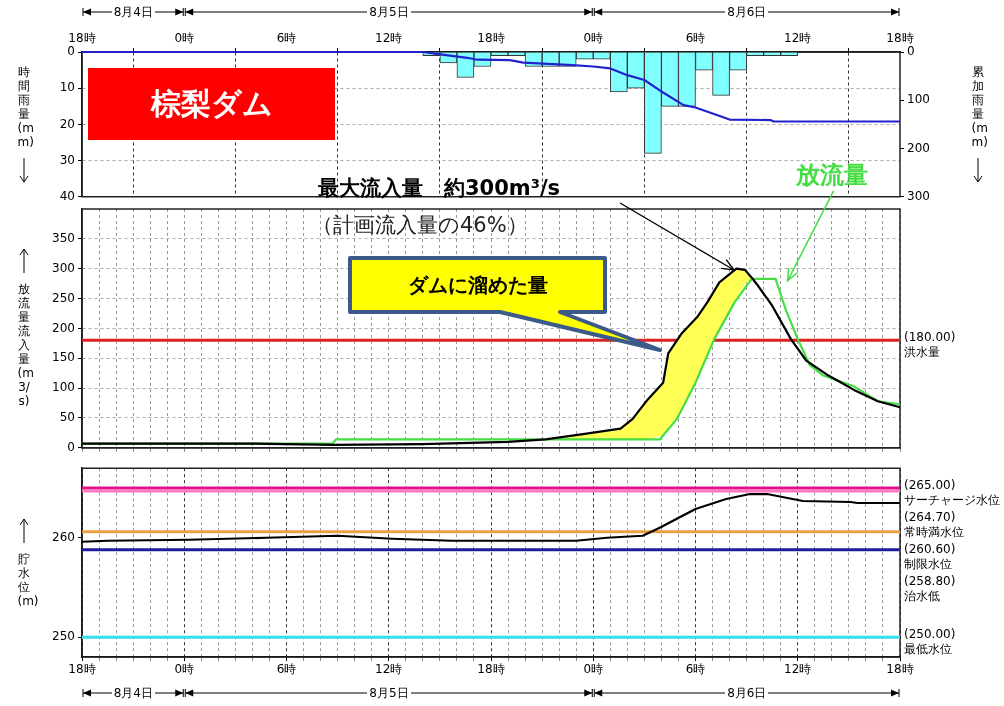 This screenshot has height=706, width=1004. Describe the element at coordinates (25, 107) in the screenshot. I see `y-axis-title: 時間雨量(mm)` at that location.